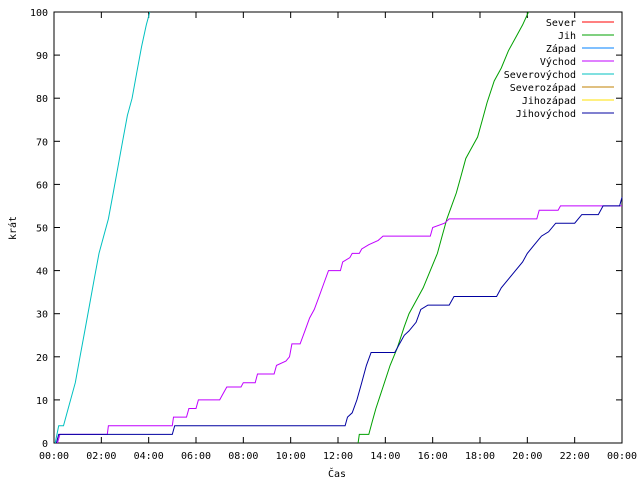 Image resolution: width=640 pixels, height=480 pixels. What do you see at coordinates (561, 23) in the screenshot?
I see `legend-label: Sever` at bounding box center [561, 23].